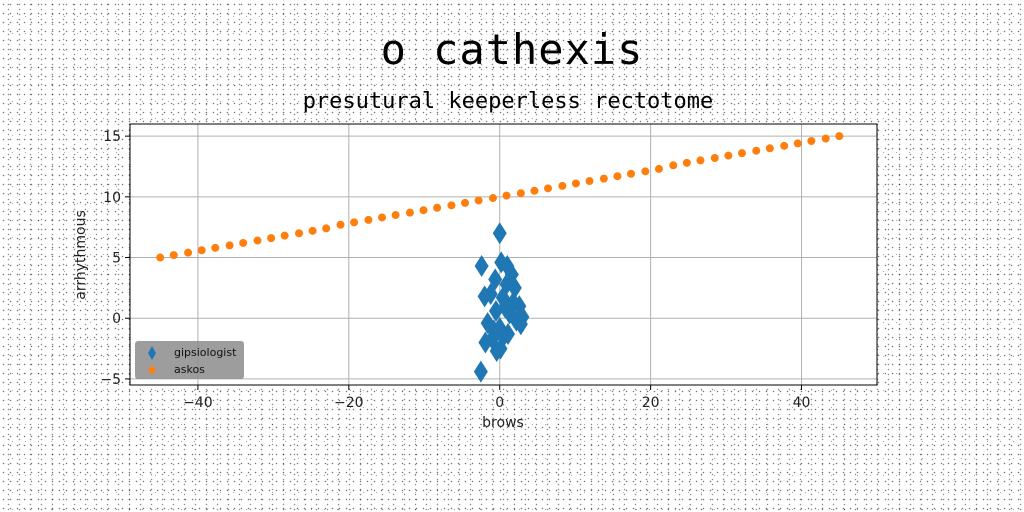 Image resolution: width=1024 pixels, height=512 pixels. What do you see at coordinates (205, 352) in the screenshot?
I see `legend-label-gipsiologist: gipsiologist` at bounding box center [205, 352].